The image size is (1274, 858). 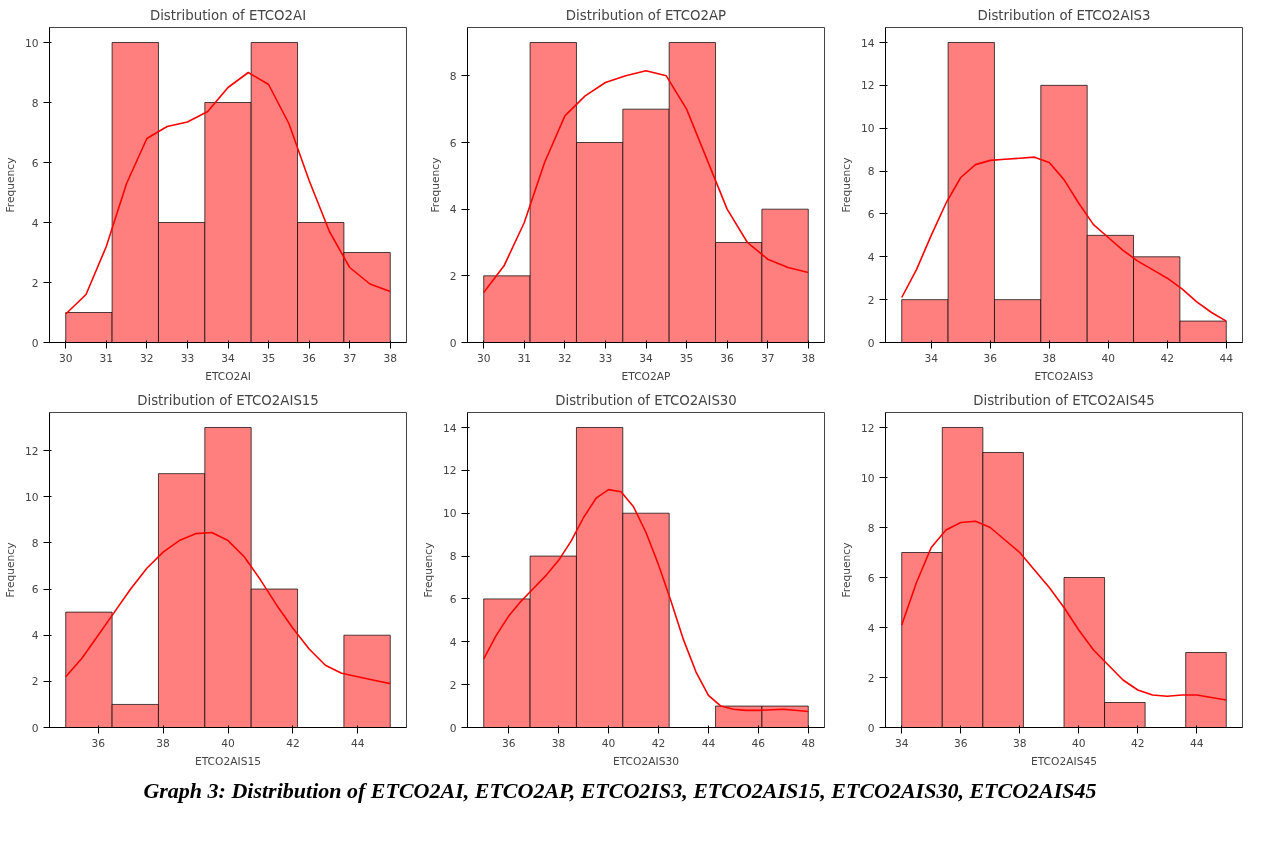 I want to click on x-axis-title: ETCO2AIS3, so click(x=1064, y=376).